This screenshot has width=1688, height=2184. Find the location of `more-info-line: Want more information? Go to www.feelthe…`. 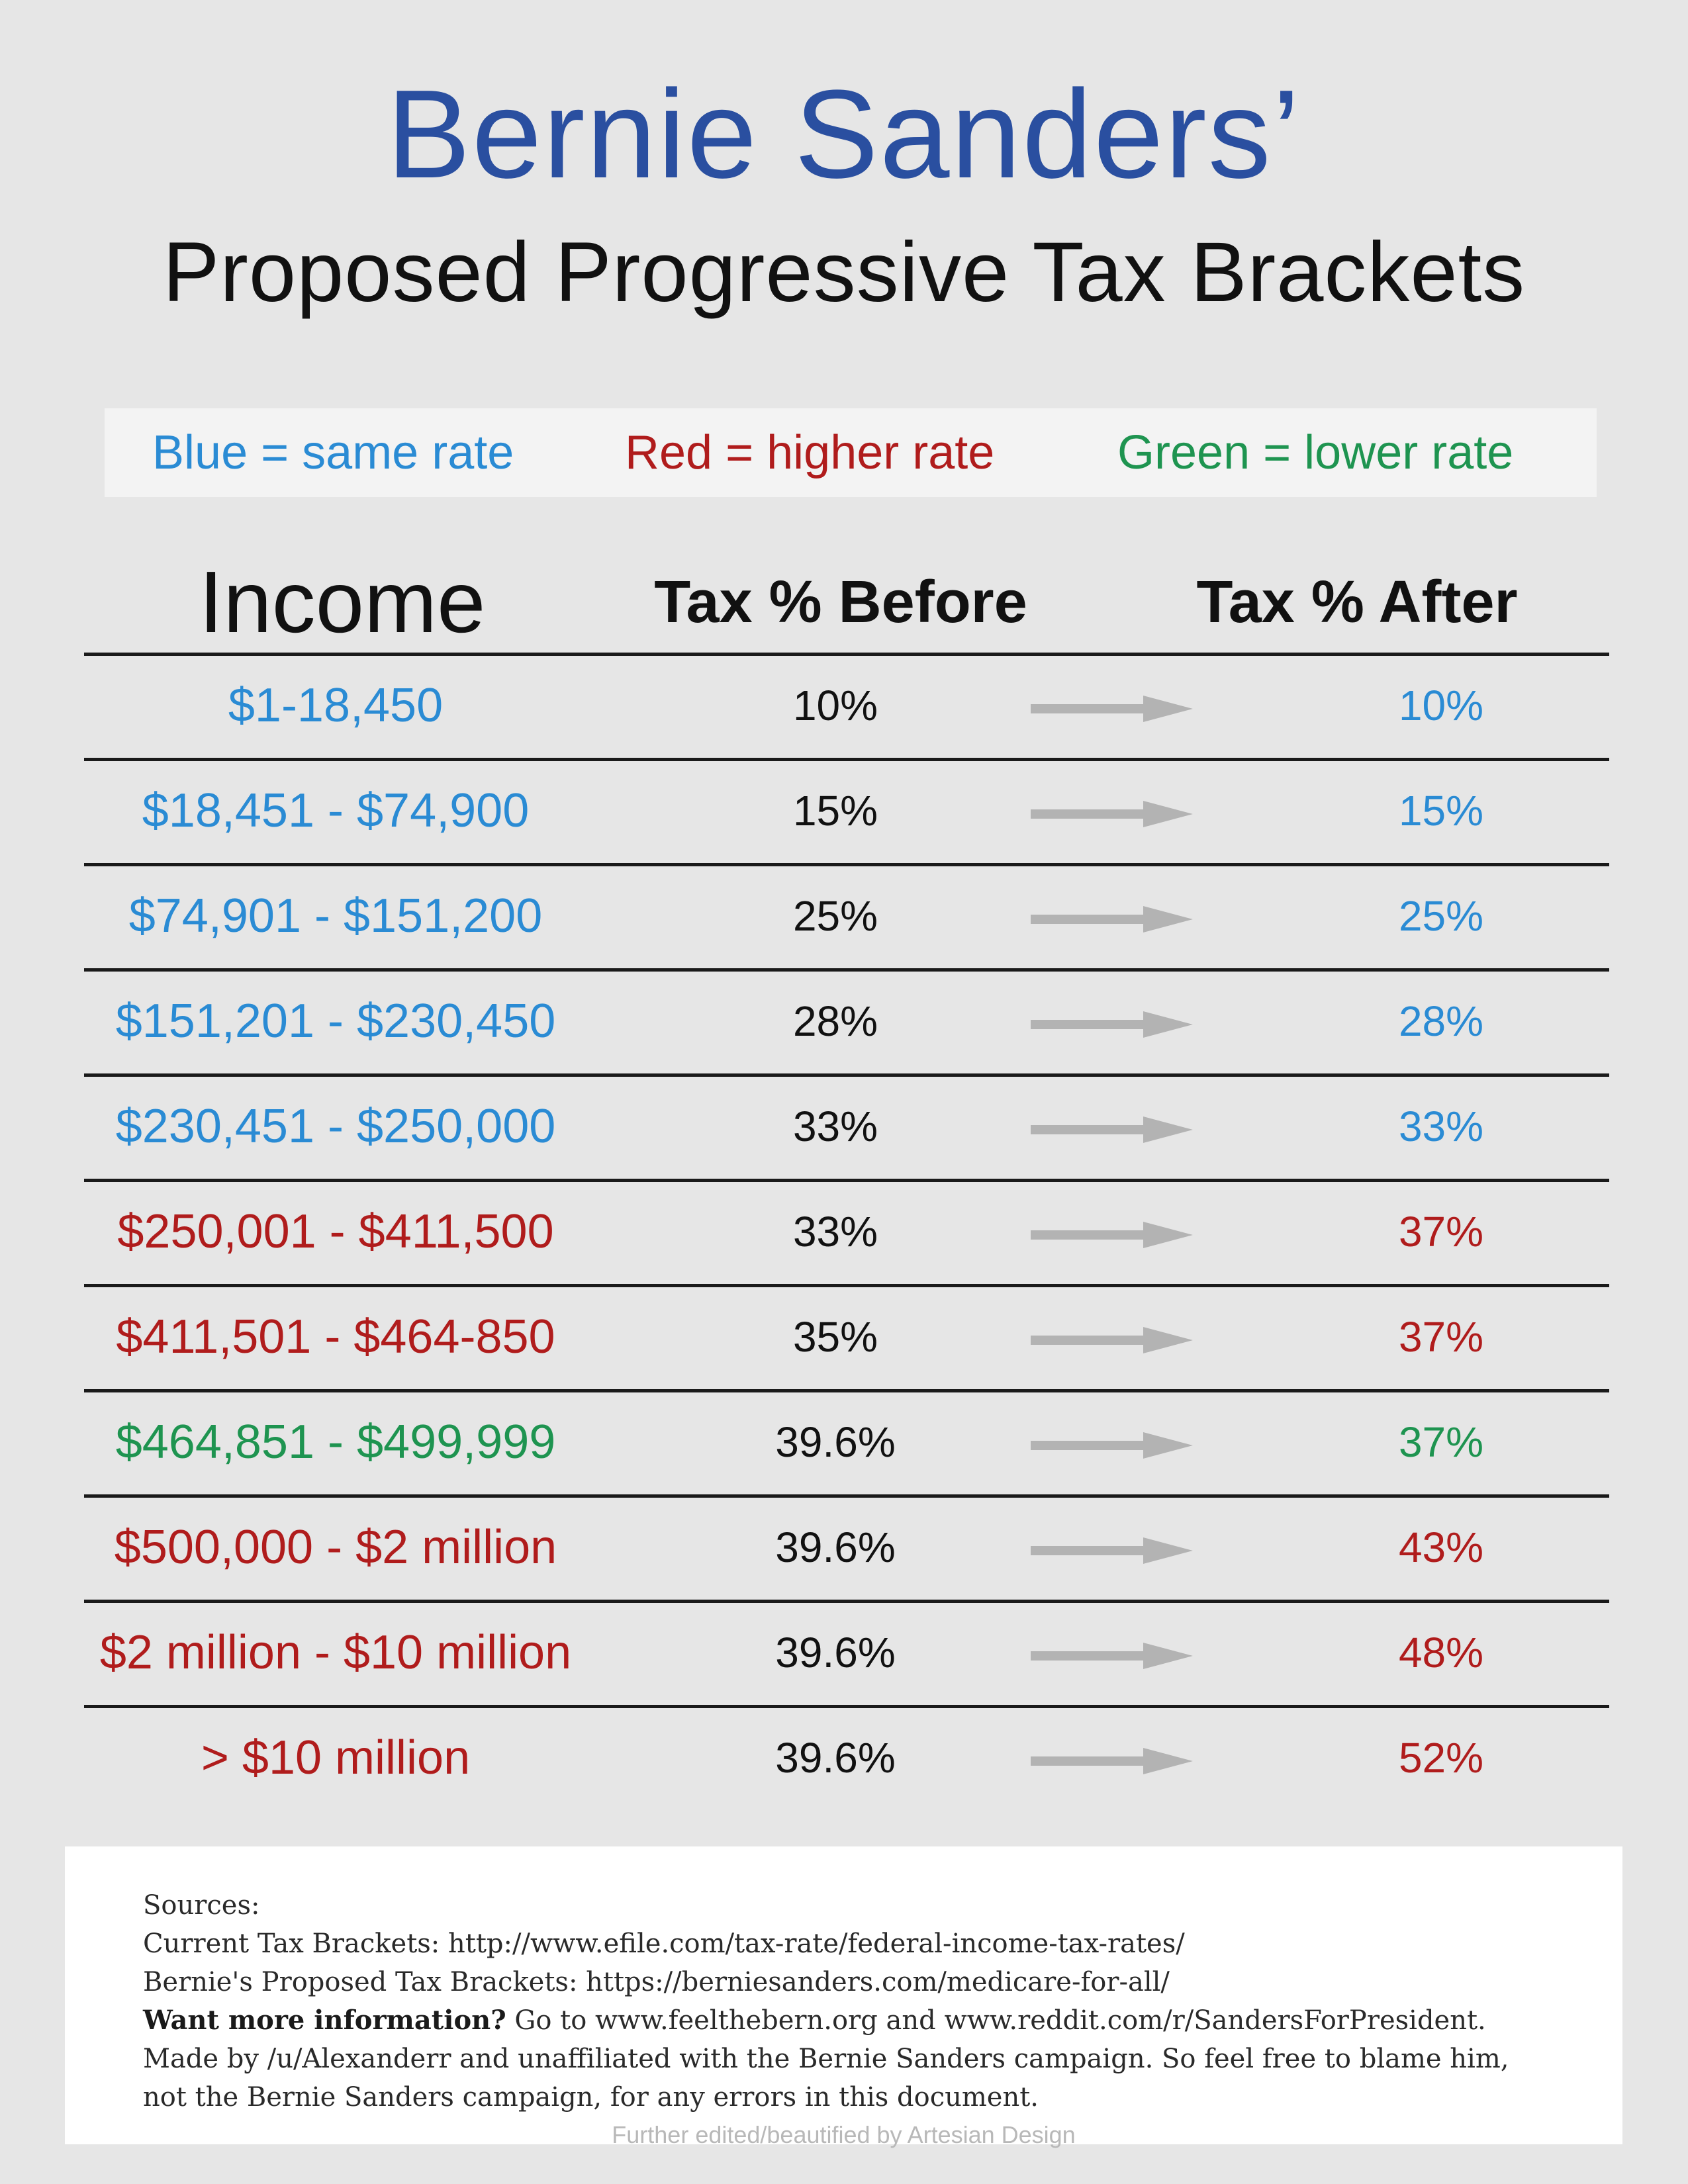

more-info-line: Want more information? Go to www.feelthe… is located at coordinates (826, 2020).